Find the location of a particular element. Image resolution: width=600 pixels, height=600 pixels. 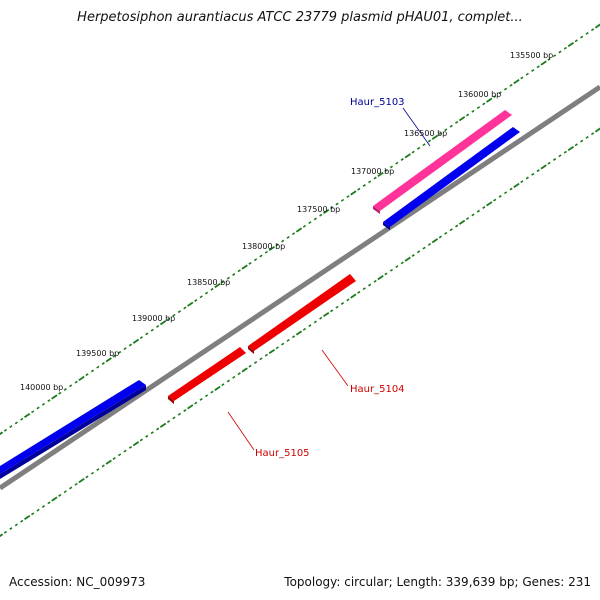

feature-block-haur-5103-pink is located at coordinates (442, 162).